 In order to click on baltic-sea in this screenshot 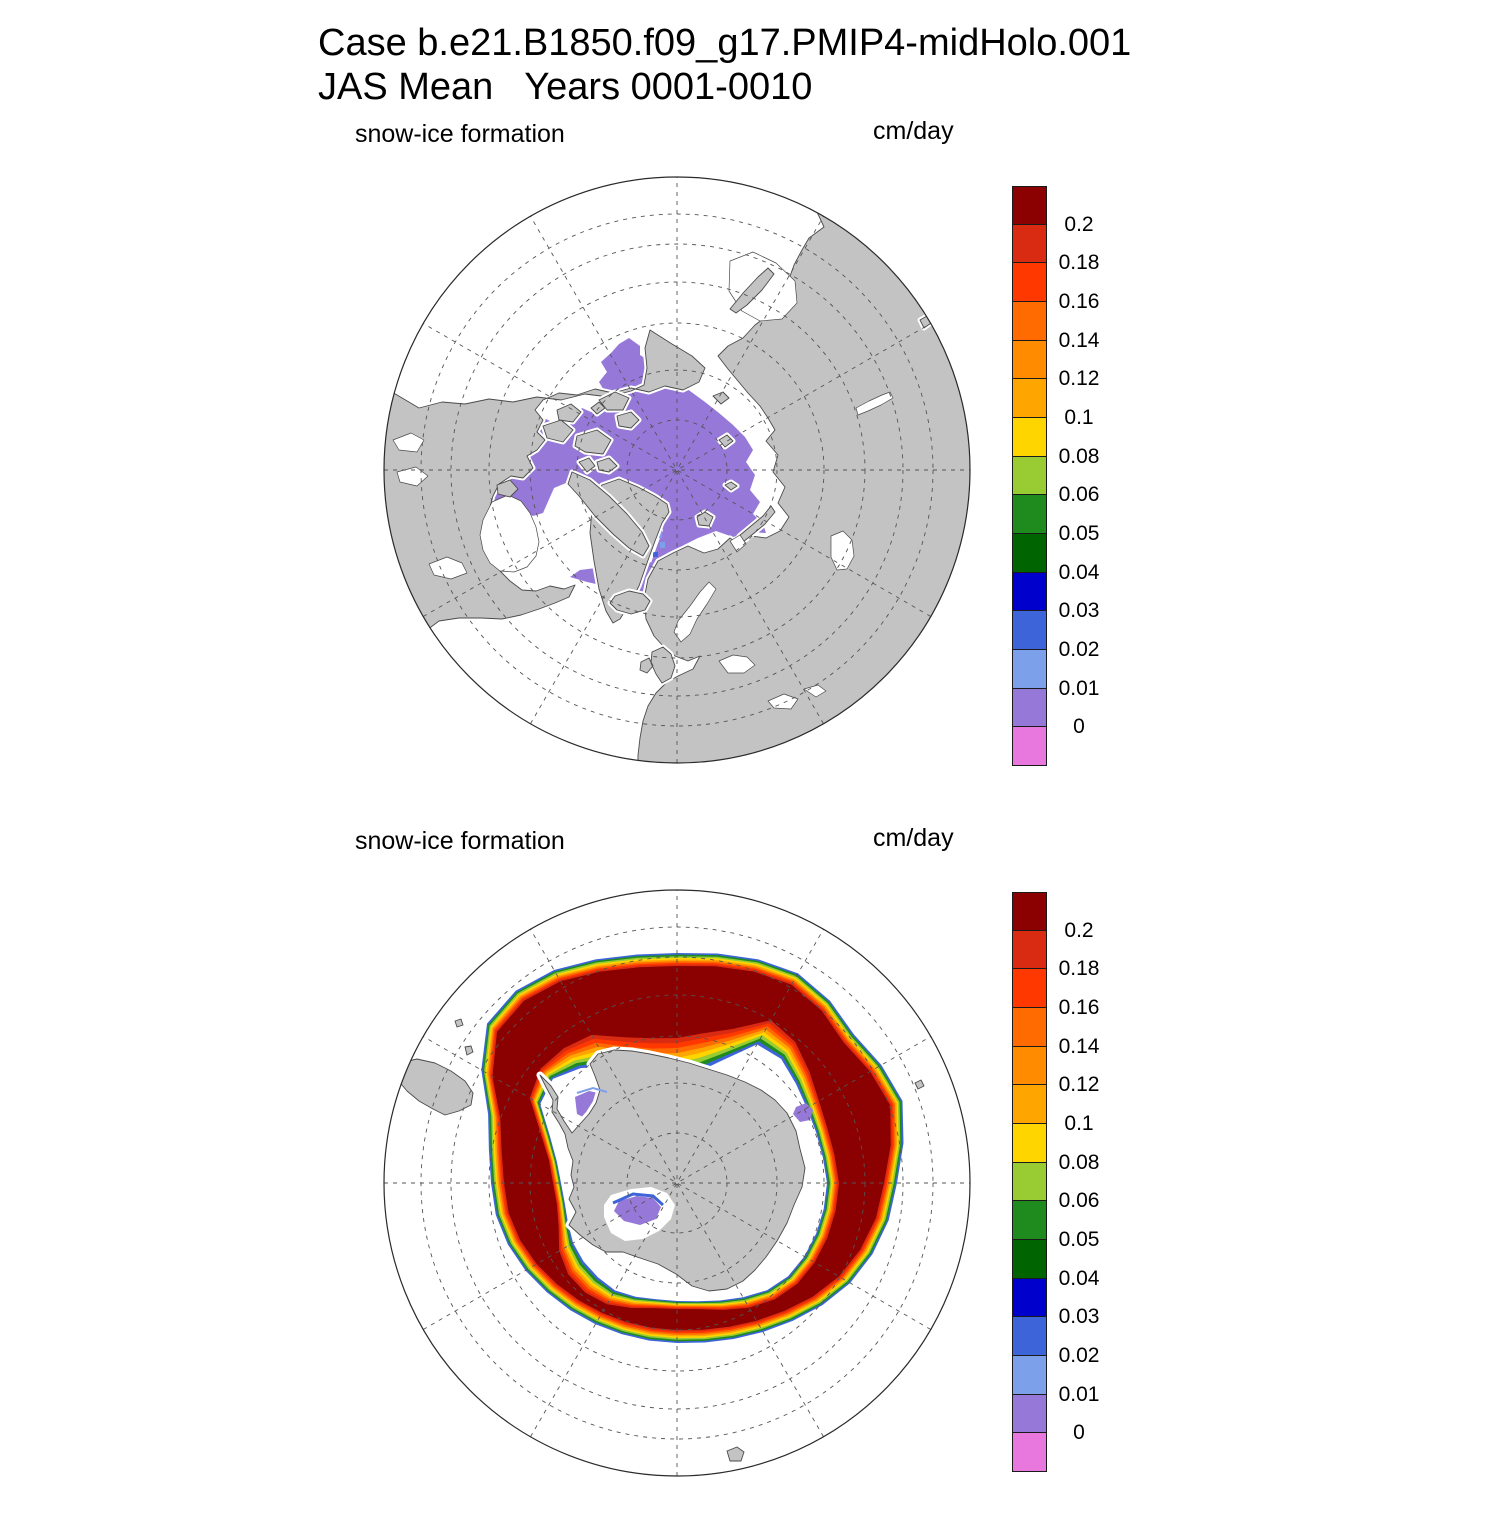, I will do `click(695, 612)`.